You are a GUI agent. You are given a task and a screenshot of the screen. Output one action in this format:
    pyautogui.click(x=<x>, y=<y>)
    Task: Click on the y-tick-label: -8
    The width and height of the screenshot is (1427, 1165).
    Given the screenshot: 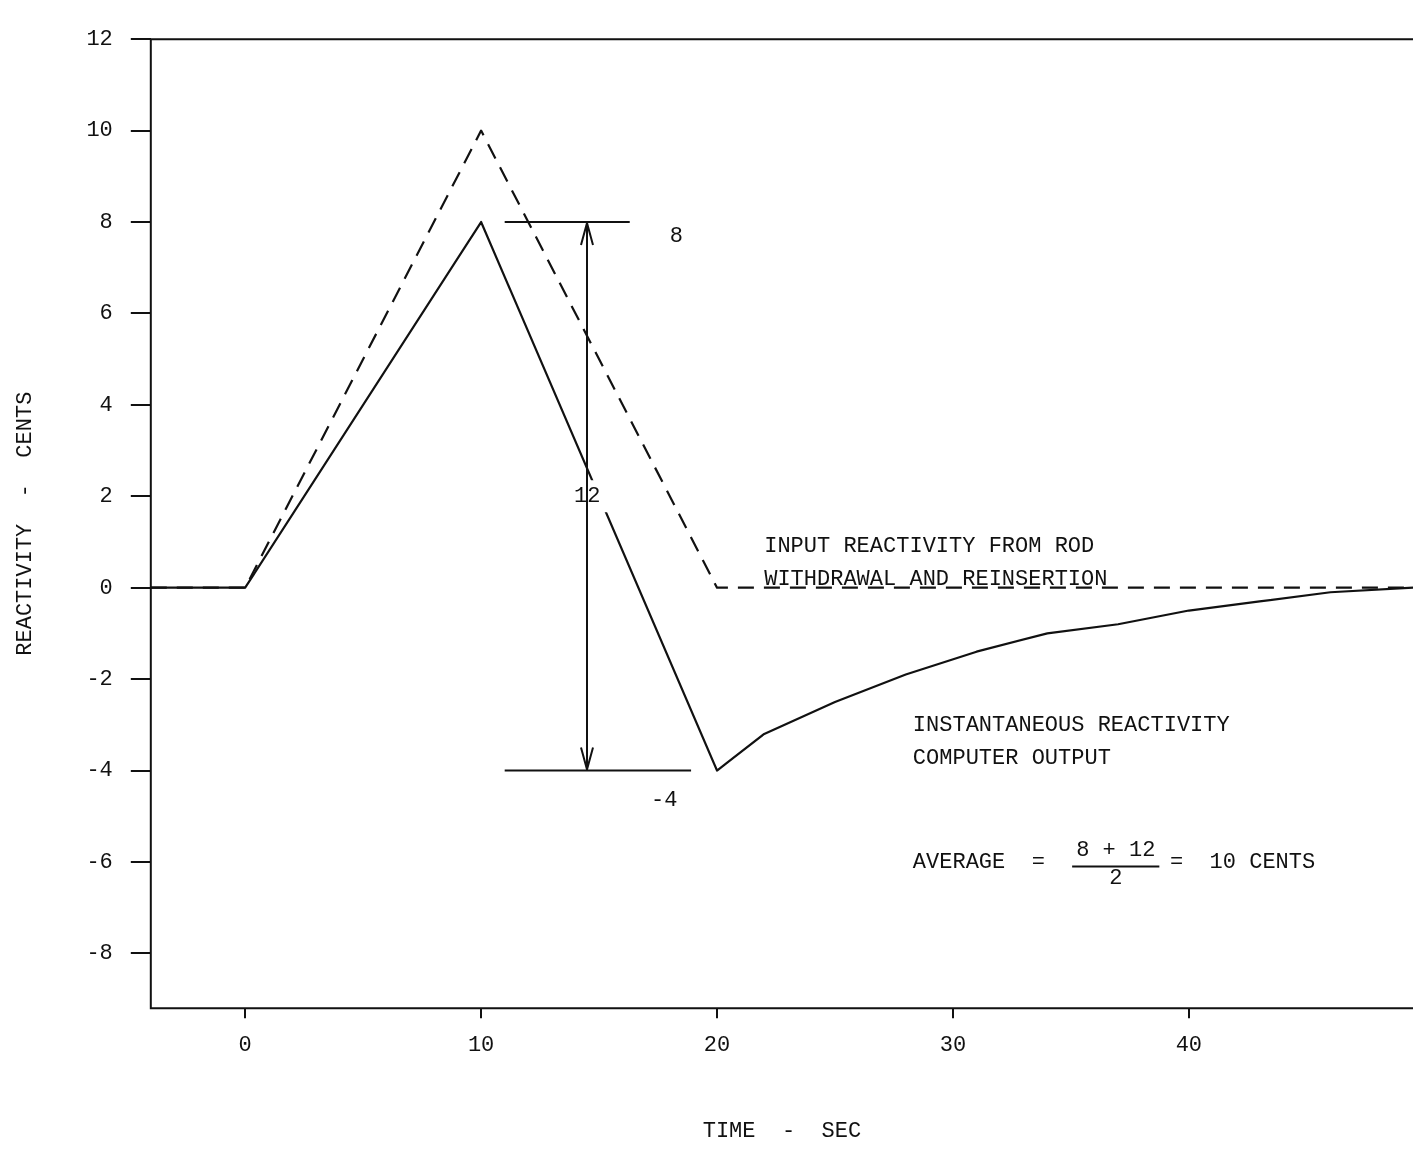 What is the action you would take?
    pyautogui.click(x=99, y=954)
    